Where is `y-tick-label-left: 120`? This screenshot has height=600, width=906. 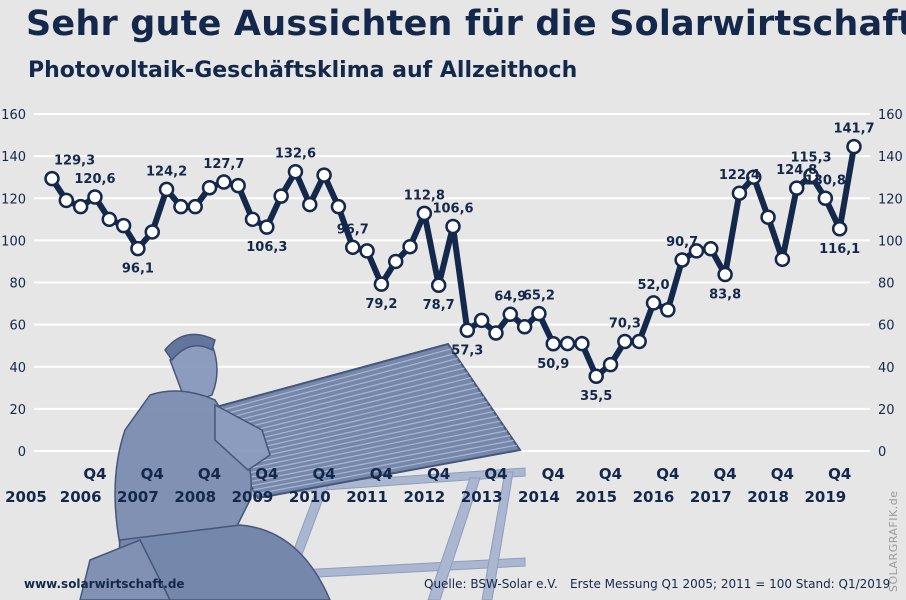
y-tick-label-left: 120 is located at coordinates (13, 199).